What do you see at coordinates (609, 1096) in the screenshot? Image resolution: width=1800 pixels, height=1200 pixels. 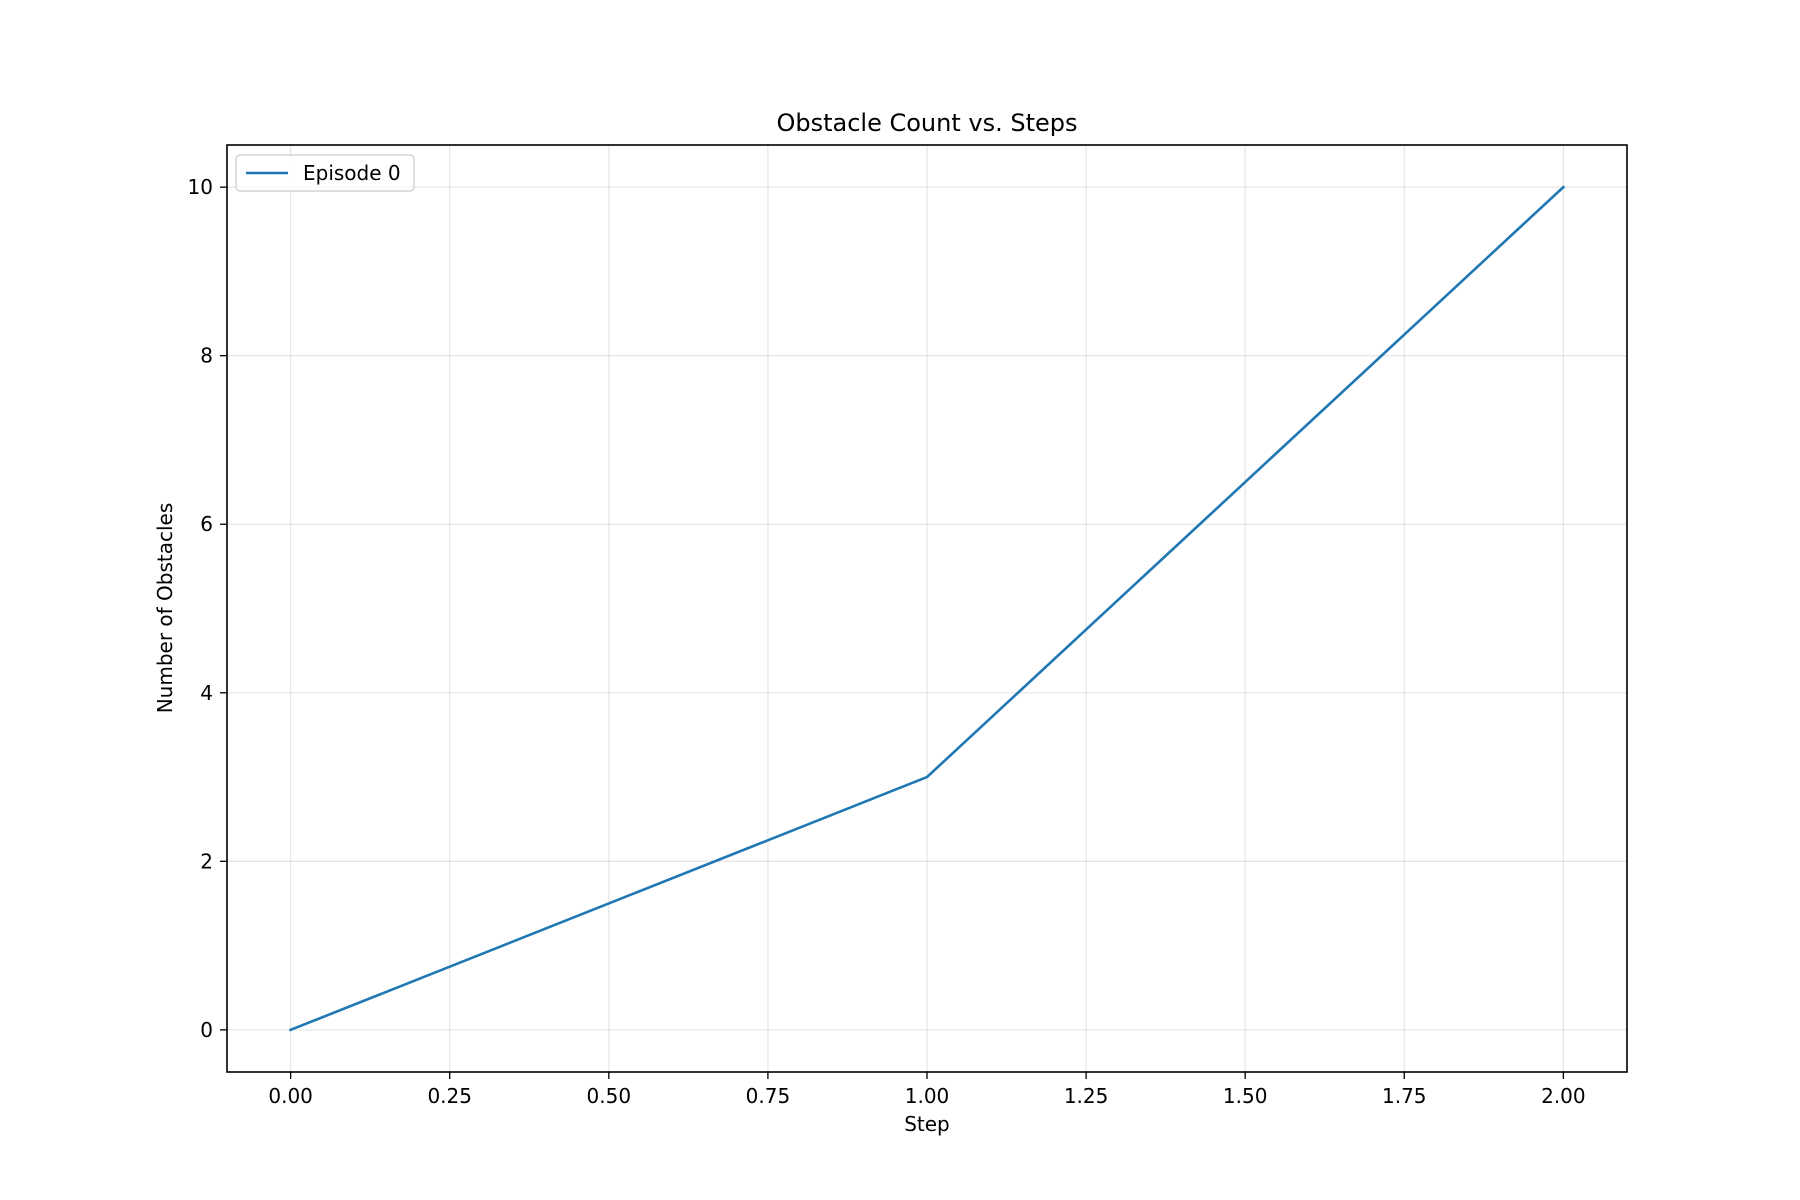 I see `x-tick-label: 0.50` at bounding box center [609, 1096].